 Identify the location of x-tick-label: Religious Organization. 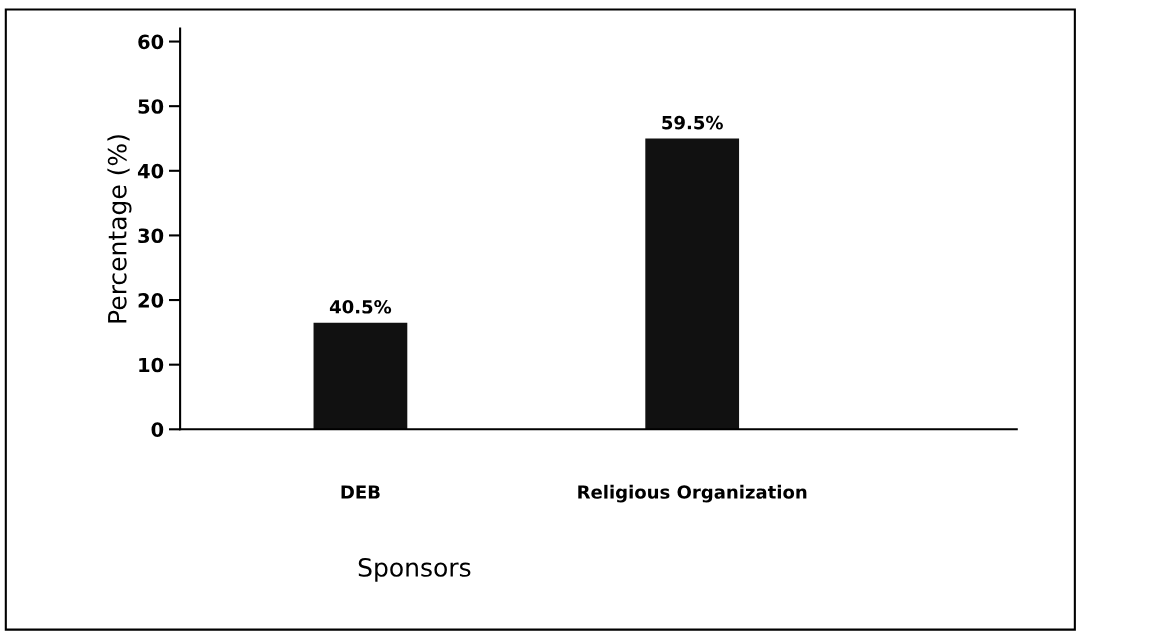
(692, 493).